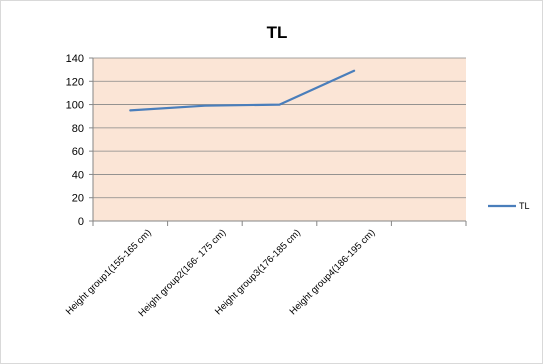  I want to click on y-tick-label: 120, so click(75, 82).